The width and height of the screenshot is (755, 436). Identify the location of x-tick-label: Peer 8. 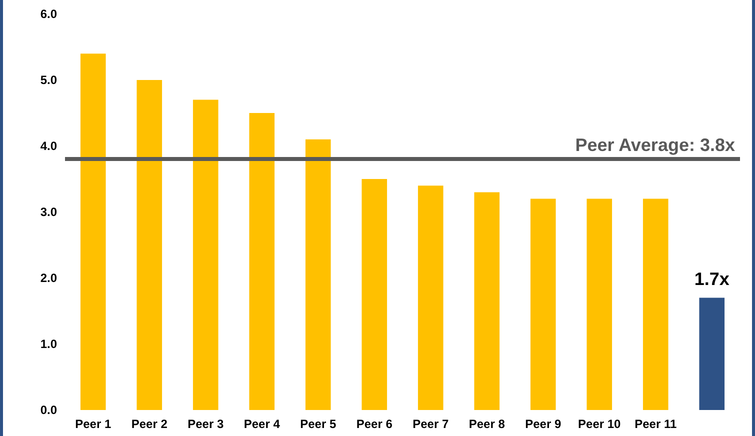
(487, 424).